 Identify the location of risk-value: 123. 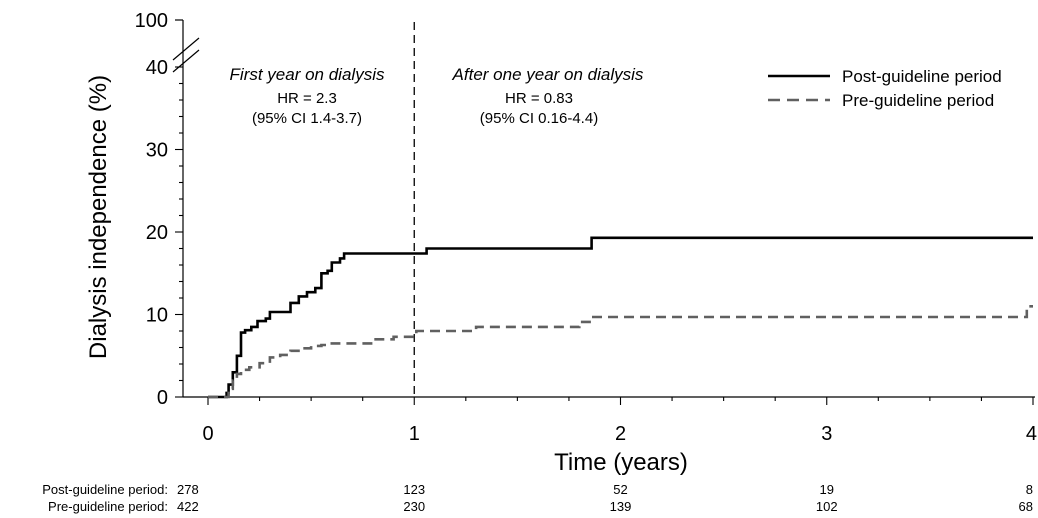
(414, 489).